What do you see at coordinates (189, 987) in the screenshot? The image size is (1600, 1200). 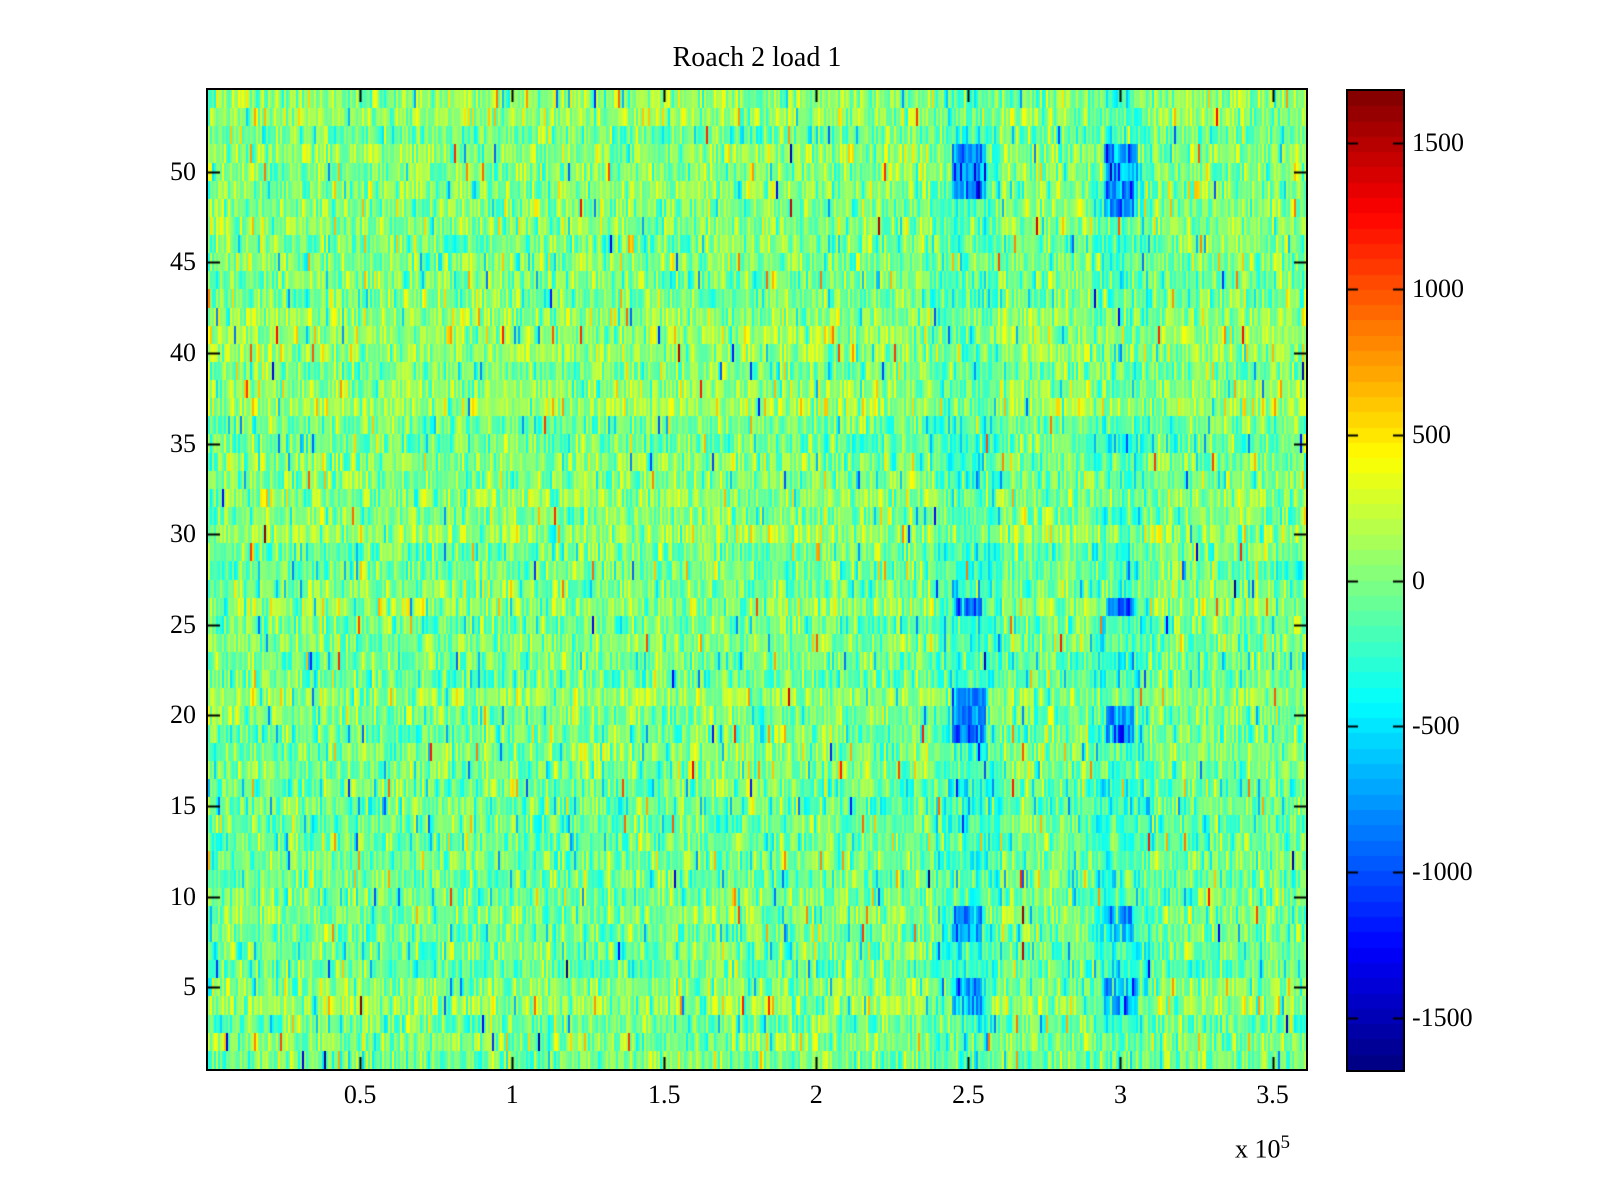 I see `y-axis-tick-label: 5` at bounding box center [189, 987].